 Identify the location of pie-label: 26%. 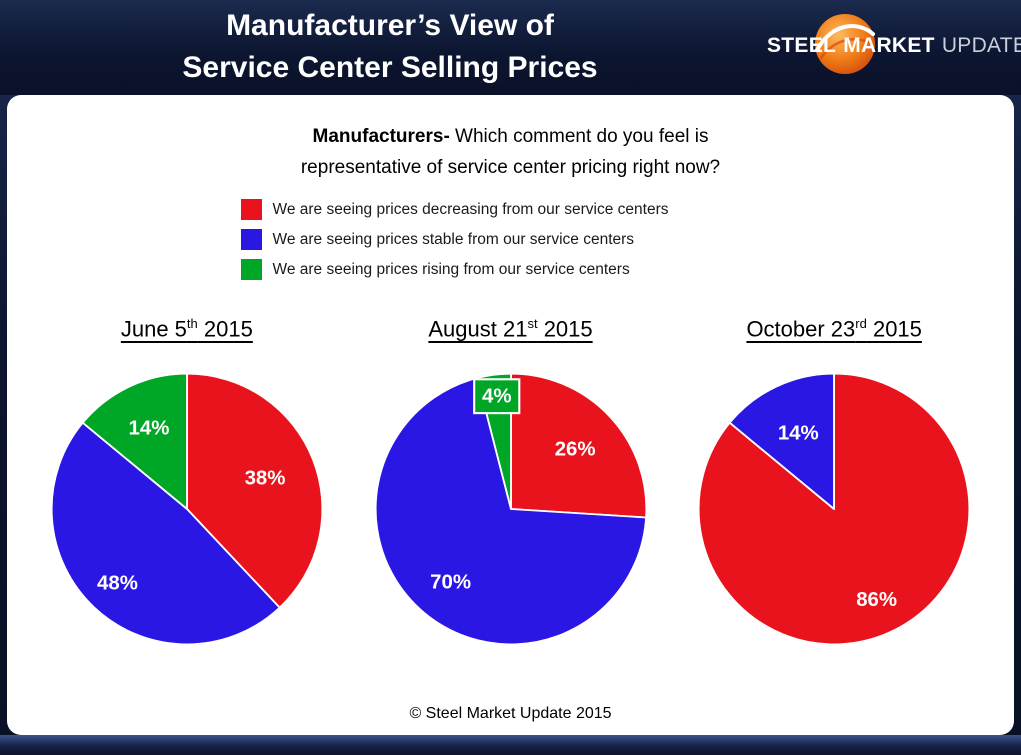
(574, 449).